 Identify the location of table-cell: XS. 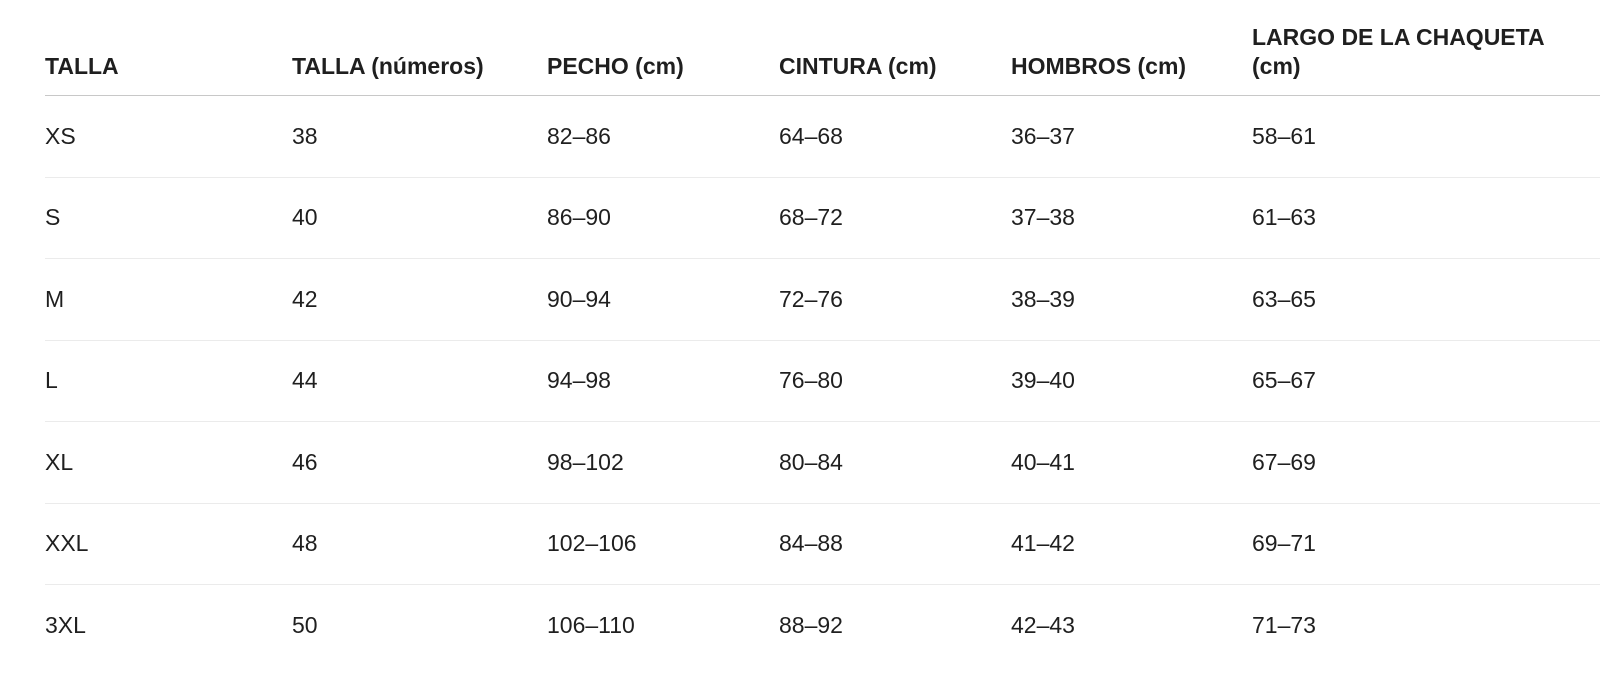
(168, 136).